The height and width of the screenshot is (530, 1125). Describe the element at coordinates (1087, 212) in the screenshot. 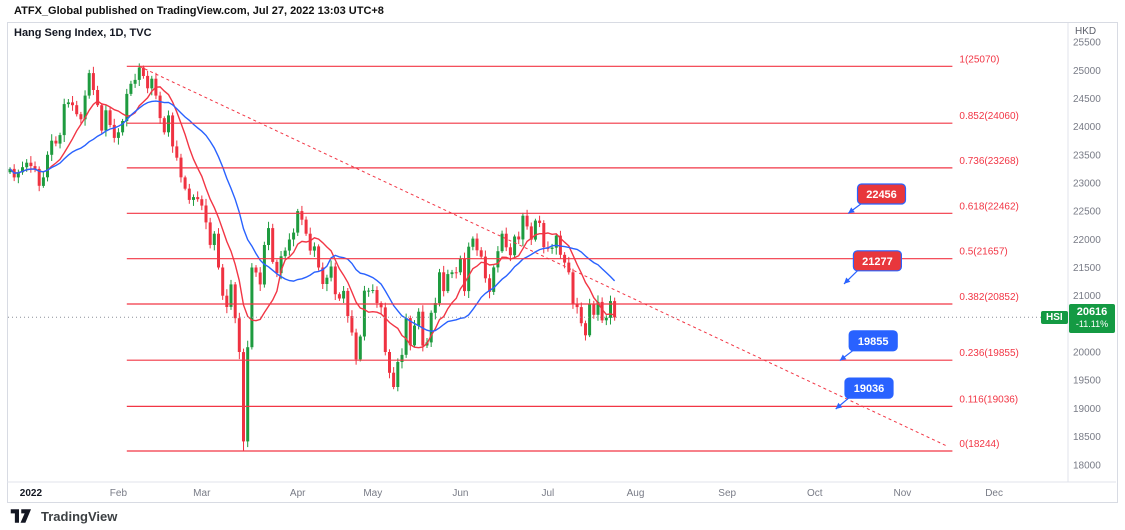

I see `price-tick-label: 22500` at that location.